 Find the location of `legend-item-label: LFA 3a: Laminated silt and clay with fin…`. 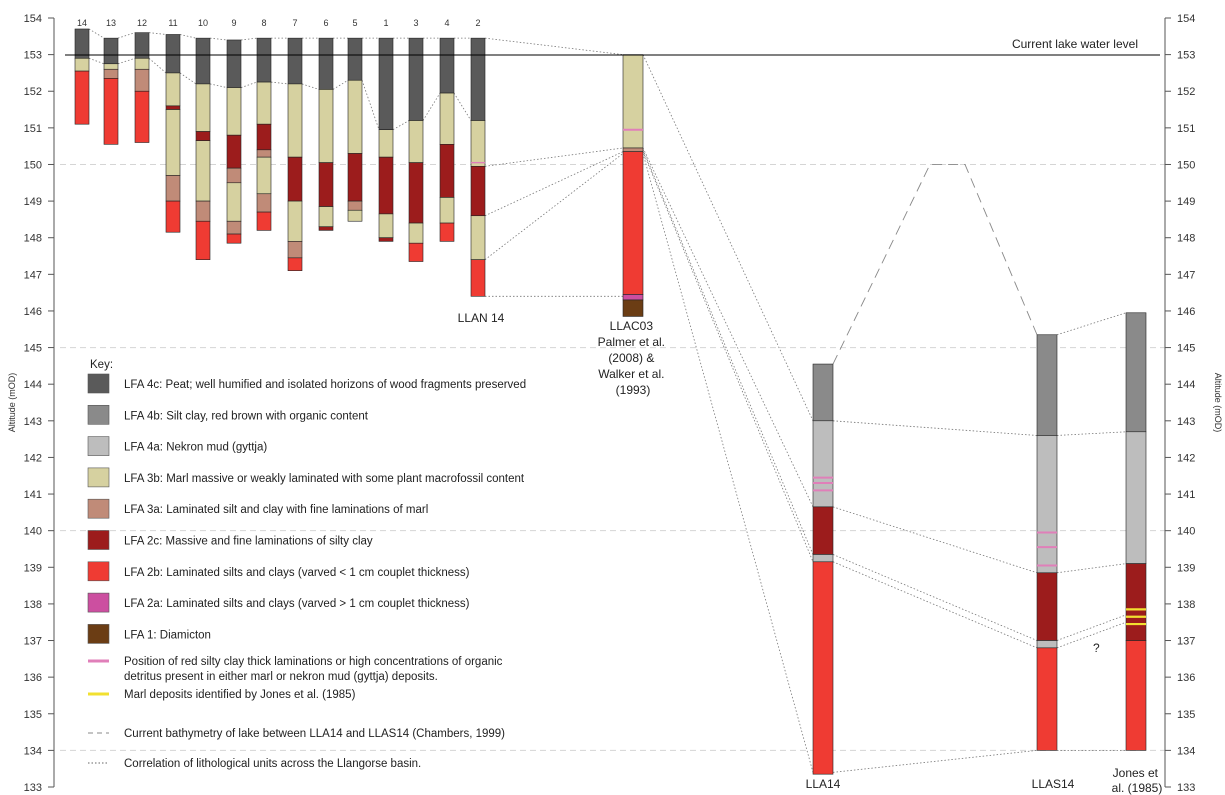

legend-item-label: LFA 3a: Laminated silt and clay with fin… is located at coordinates (276, 510).